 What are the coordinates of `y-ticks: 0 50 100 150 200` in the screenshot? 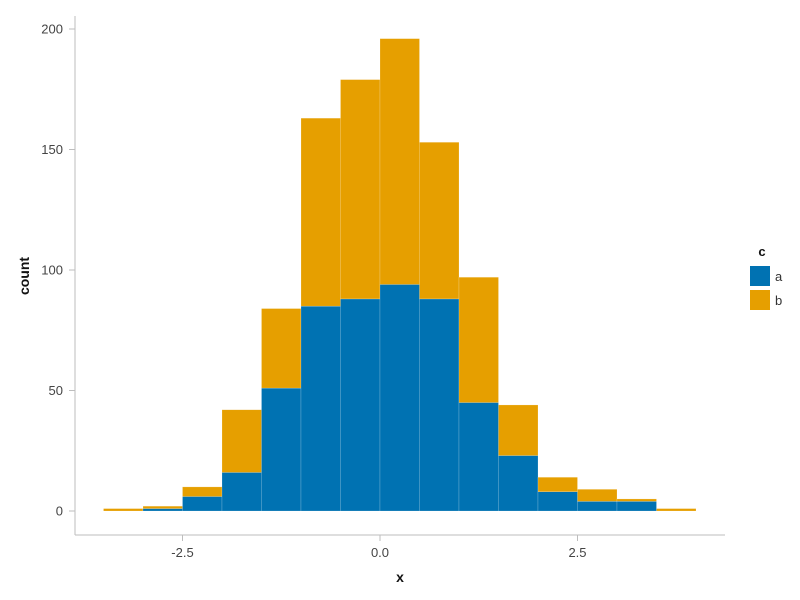 It's located at (58, 270).